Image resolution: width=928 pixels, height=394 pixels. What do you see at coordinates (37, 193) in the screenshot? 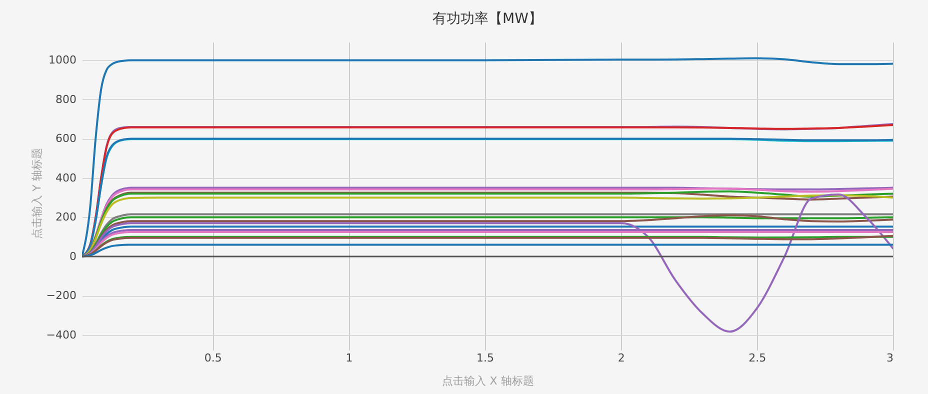
I see `y-axis-title: 点击输入 Y 轴标题` at bounding box center [37, 193].